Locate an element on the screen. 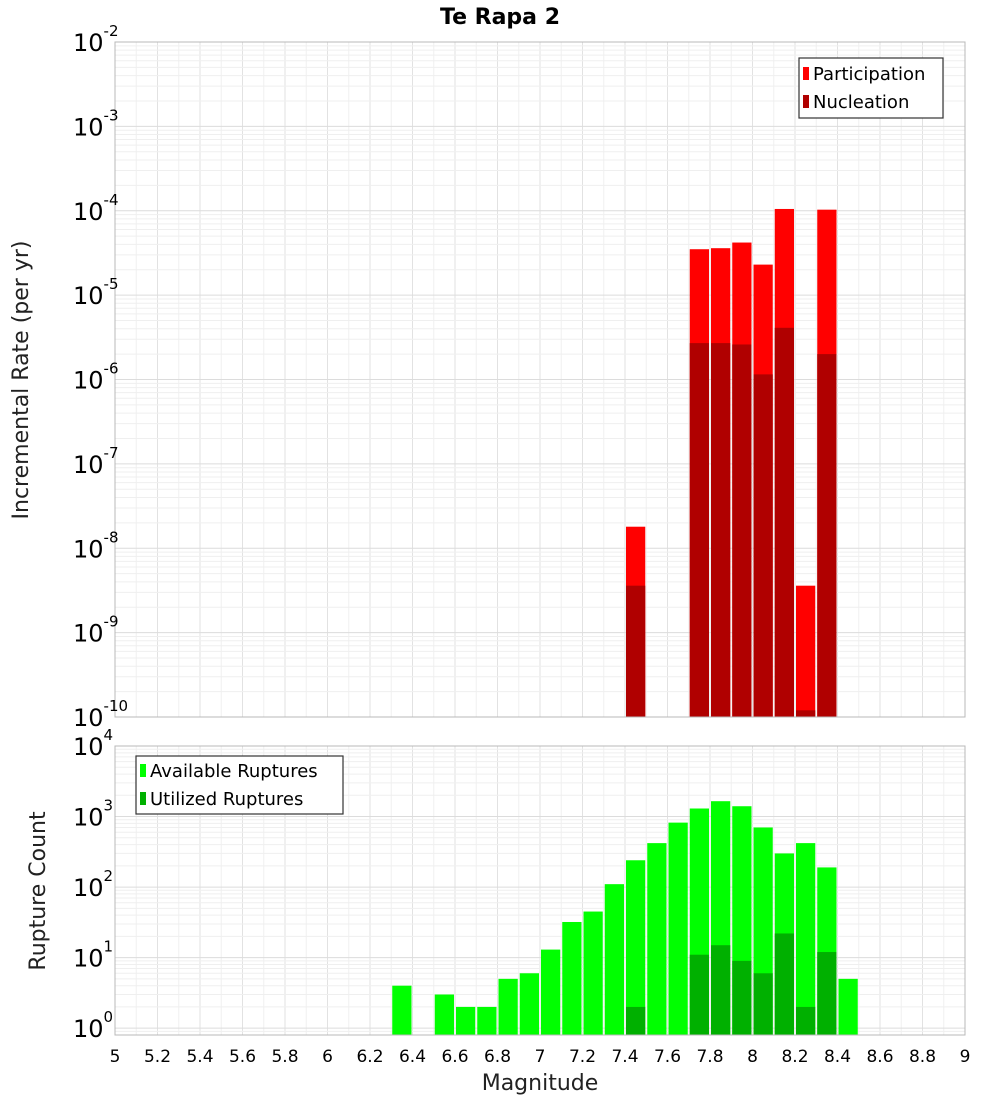  y-tick-label: 10⁻⁶ is located at coordinates (96, 377).